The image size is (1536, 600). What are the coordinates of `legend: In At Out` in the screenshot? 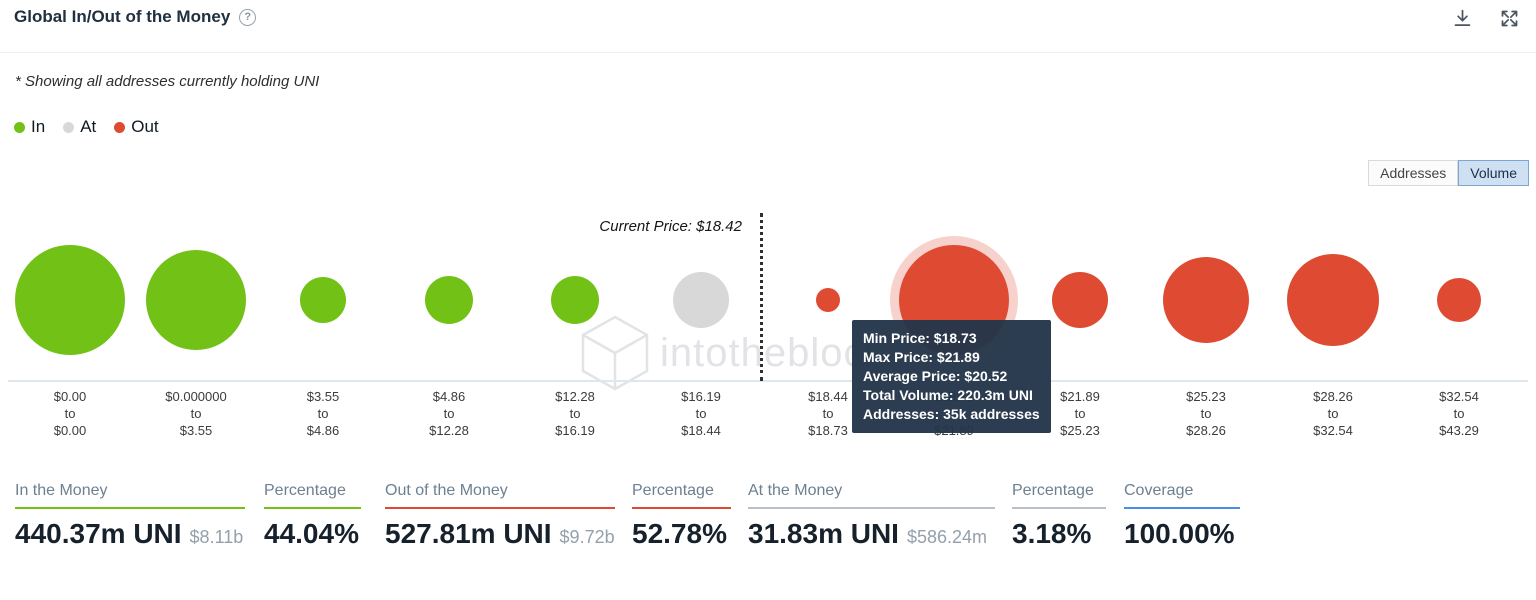 It's located at (86, 127).